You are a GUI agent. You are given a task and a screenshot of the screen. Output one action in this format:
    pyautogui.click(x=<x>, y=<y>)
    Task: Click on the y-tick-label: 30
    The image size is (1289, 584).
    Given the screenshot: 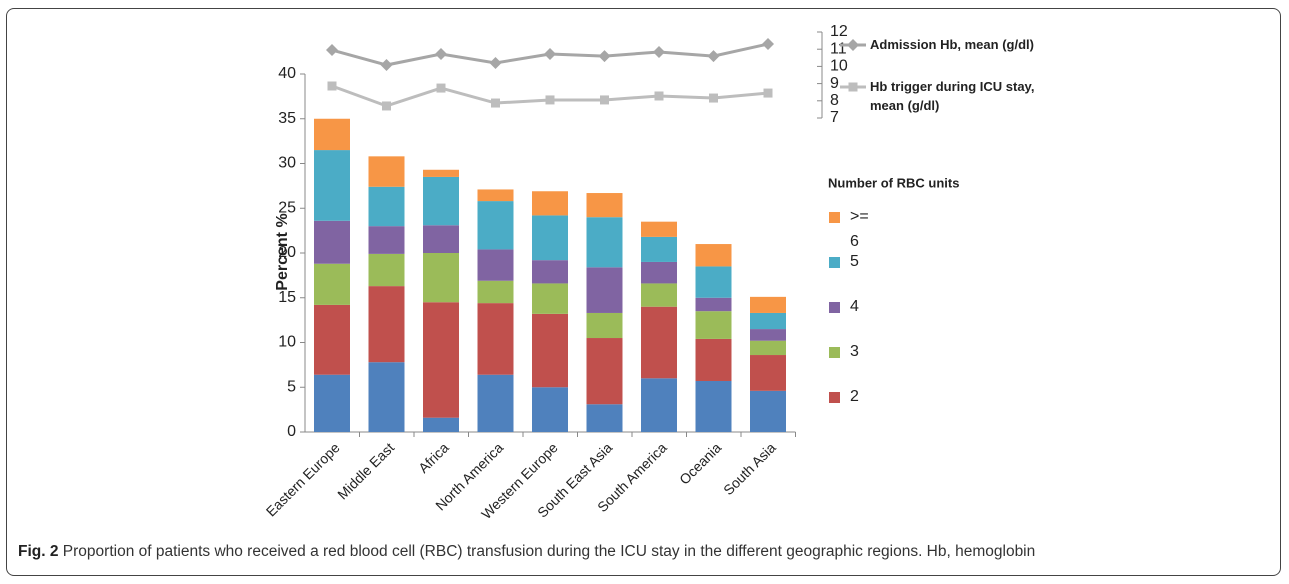 What is the action you would take?
    pyautogui.click(x=287, y=163)
    